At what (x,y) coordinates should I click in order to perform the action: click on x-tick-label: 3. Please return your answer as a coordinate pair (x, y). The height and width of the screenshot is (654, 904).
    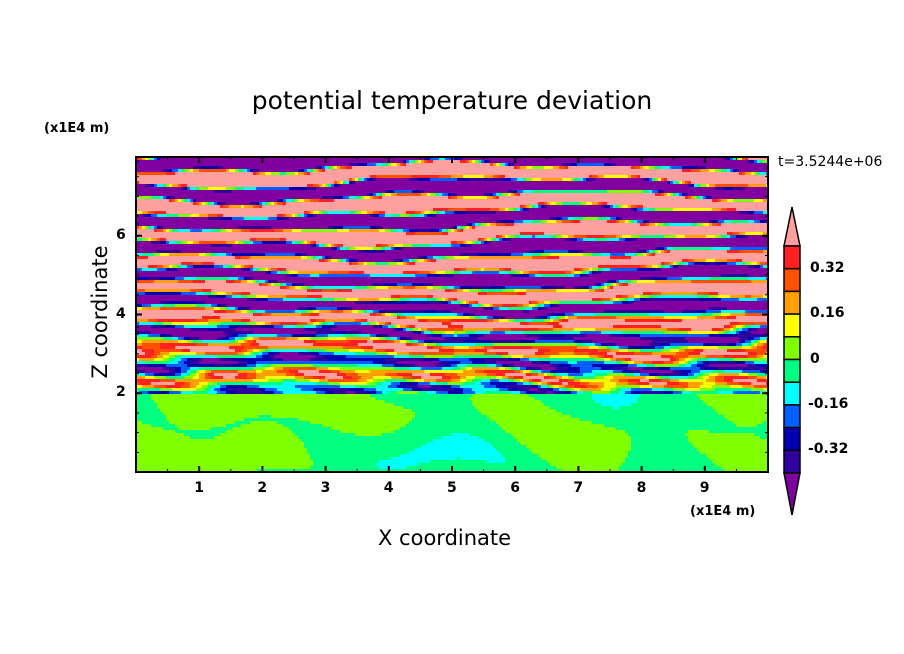
    Looking at the image, I should click on (325, 488).